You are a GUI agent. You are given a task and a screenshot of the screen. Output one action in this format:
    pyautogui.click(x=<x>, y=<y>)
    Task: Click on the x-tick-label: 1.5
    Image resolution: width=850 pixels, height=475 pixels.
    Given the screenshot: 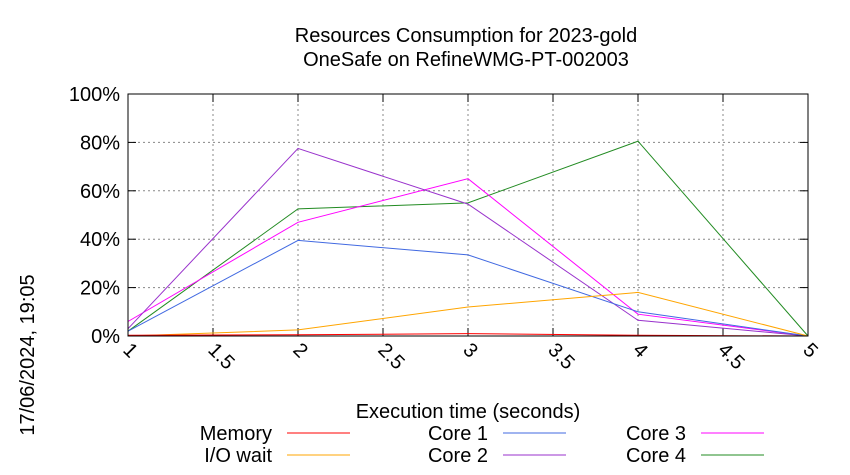 What is the action you would take?
    pyautogui.click(x=220, y=356)
    